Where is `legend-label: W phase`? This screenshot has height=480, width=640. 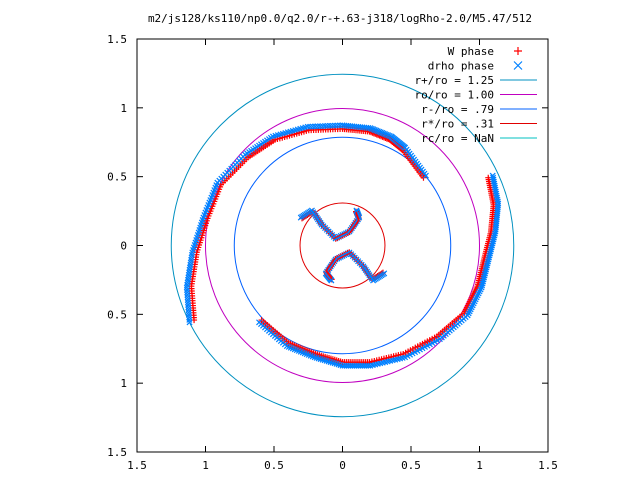
legend-label: W phase is located at coordinates (471, 51).